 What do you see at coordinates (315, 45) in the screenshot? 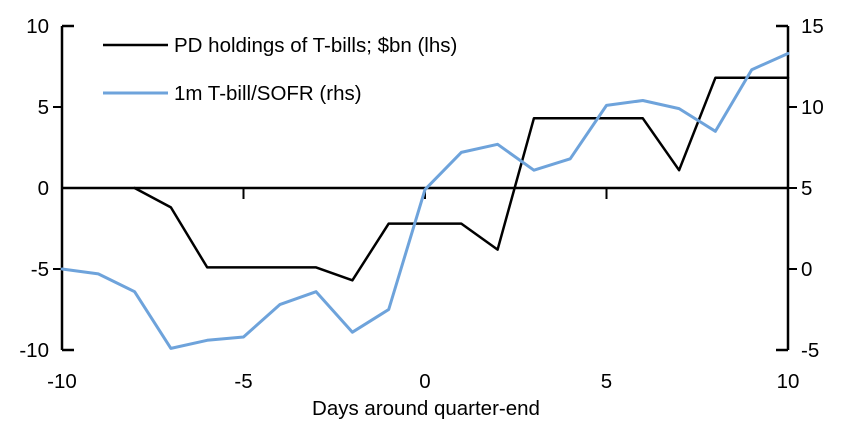
I see `legend-label: PD holdings of T-bills; $bn (lhs)` at bounding box center [315, 45].